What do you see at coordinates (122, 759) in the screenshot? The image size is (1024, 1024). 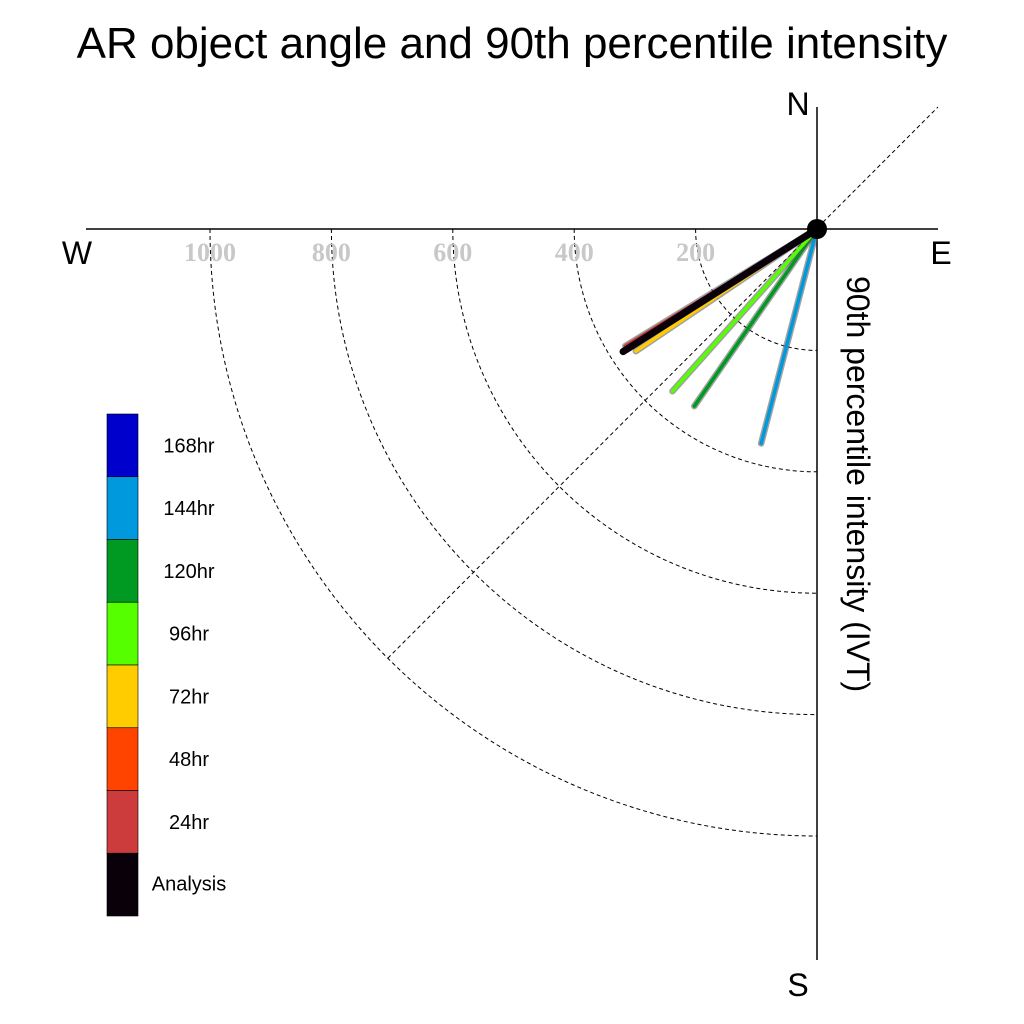 I see `legend-swatch-48hr` at bounding box center [122, 759].